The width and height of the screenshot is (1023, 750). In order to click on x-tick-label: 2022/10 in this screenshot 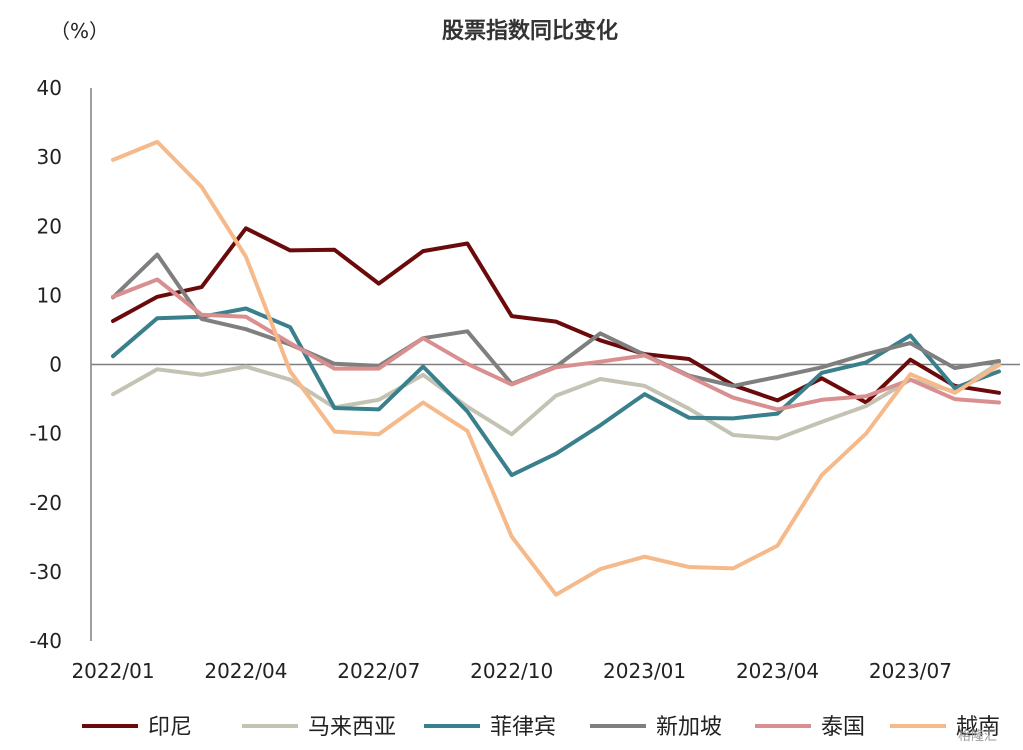, I will do `click(511, 671)`.